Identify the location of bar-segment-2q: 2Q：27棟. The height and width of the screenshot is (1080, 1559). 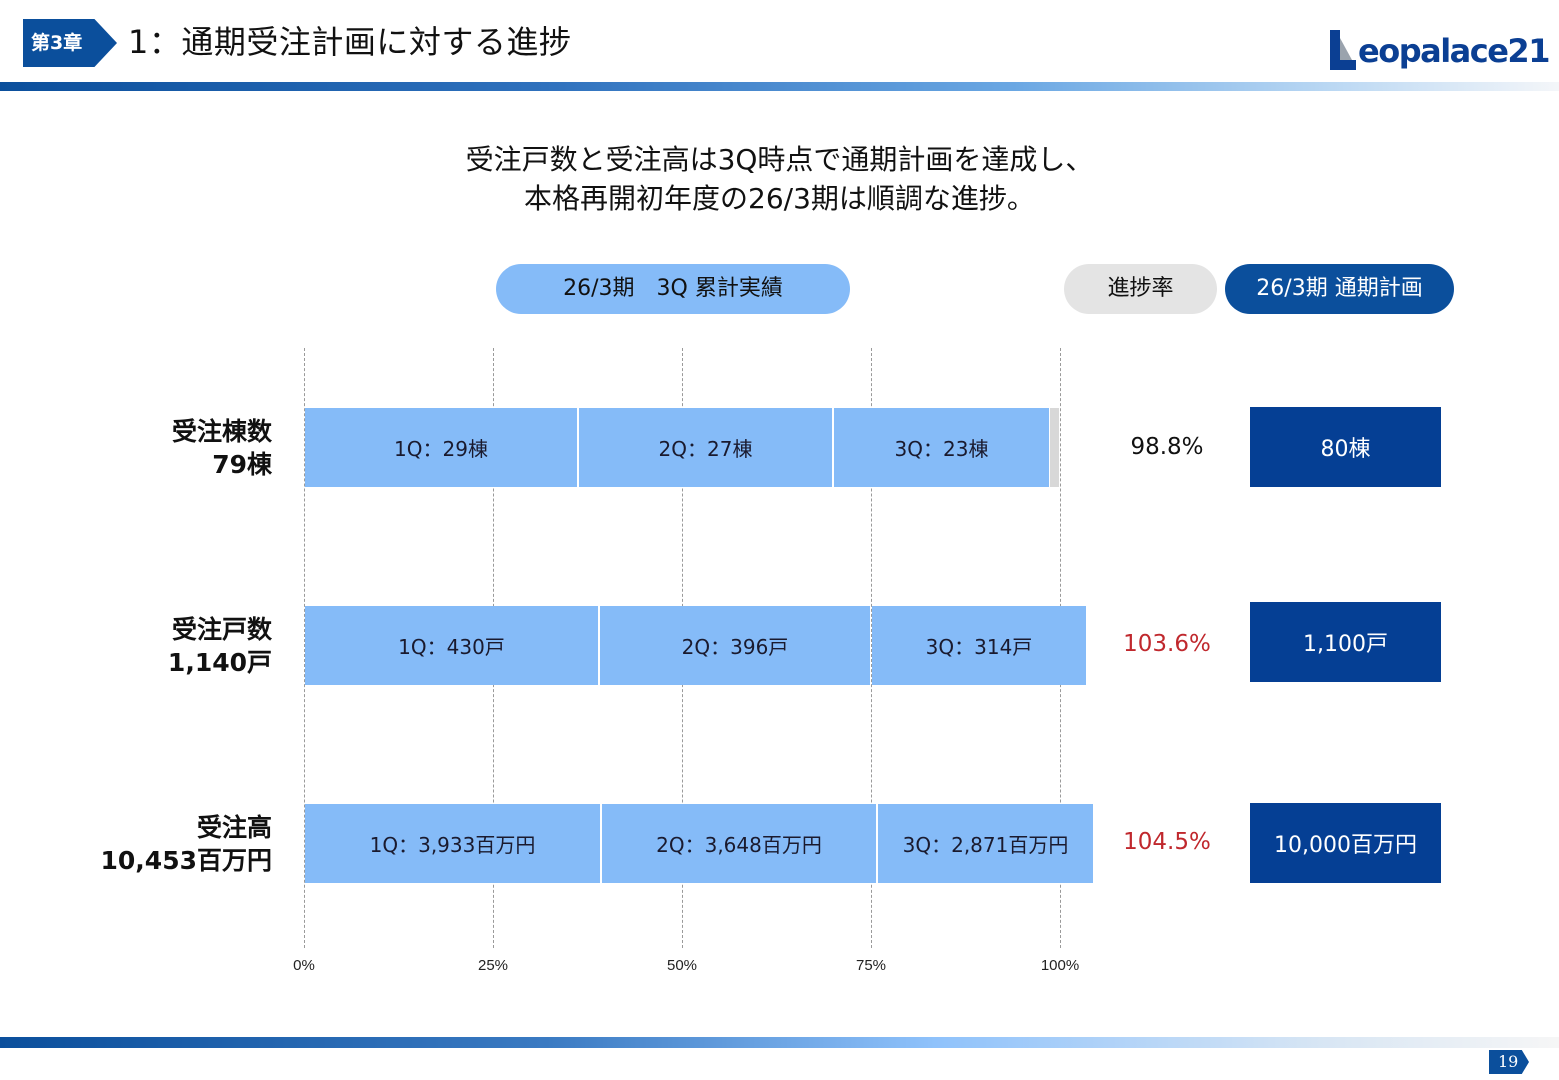
(705, 447).